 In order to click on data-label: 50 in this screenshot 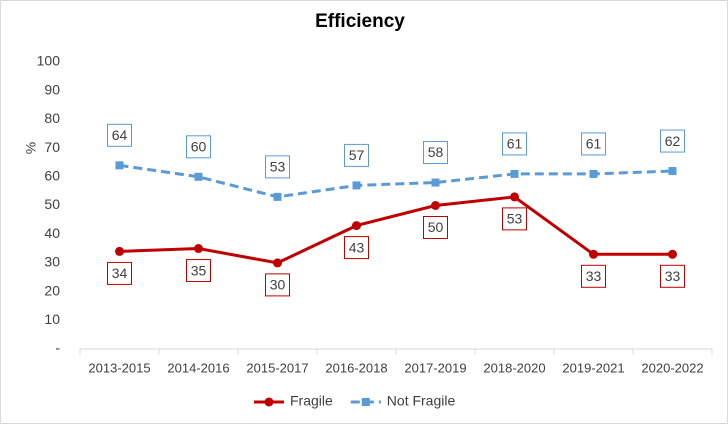, I will do `click(436, 227)`.